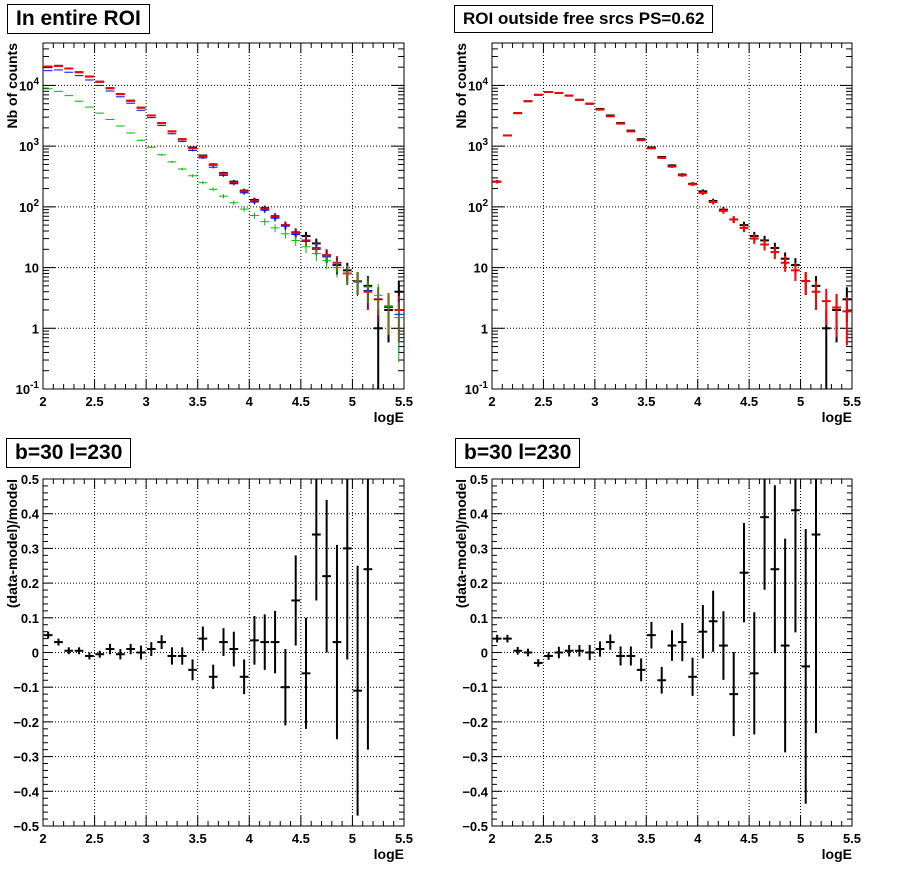 This screenshot has width=898, height=871. Describe the element at coordinates (32, 268) in the screenshot. I see `y-tick-label: 10` at that location.